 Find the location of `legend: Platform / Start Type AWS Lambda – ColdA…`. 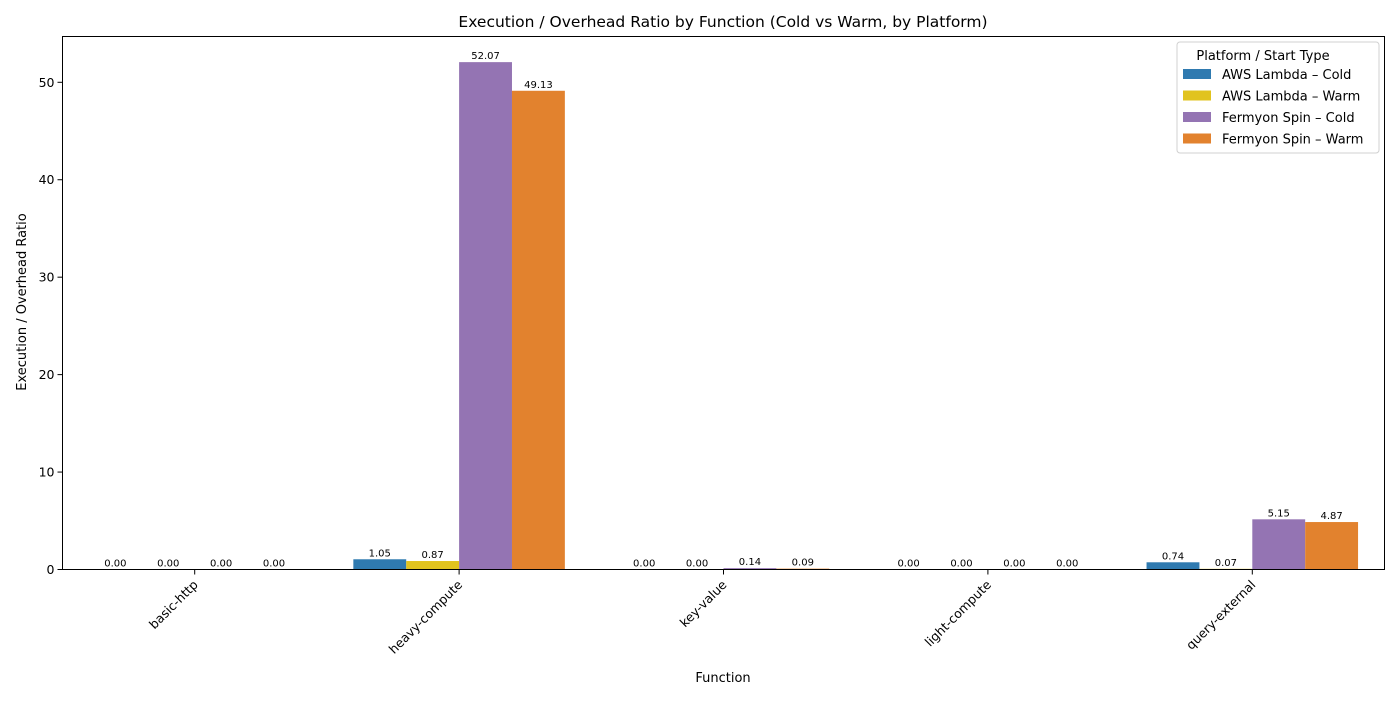

legend: Platform / Start Type AWS Lambda – ColdA… is located at coordinates (1278, 97).